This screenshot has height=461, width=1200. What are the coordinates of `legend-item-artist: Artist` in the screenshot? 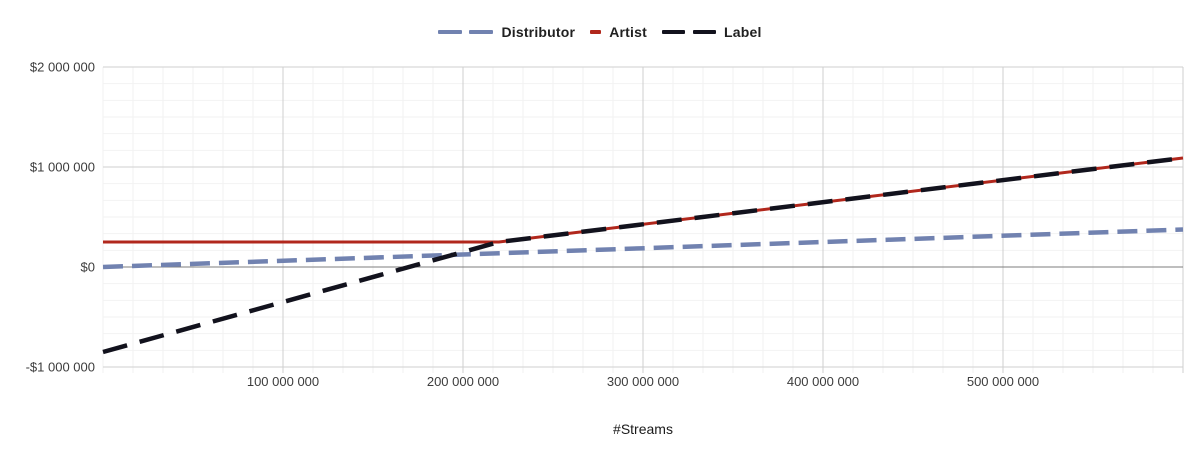 It's located at (618, 32).